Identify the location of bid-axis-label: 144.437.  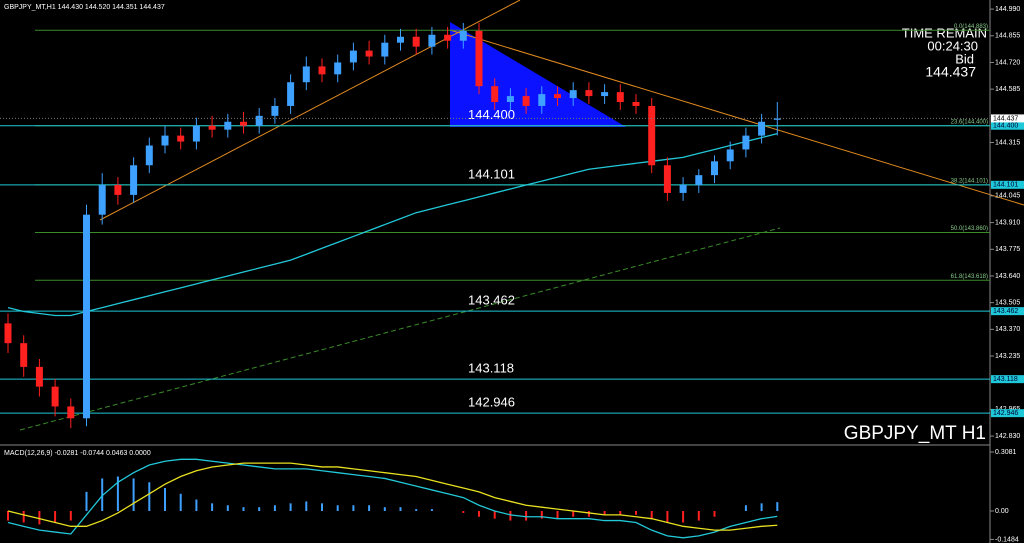
(1005, 118).